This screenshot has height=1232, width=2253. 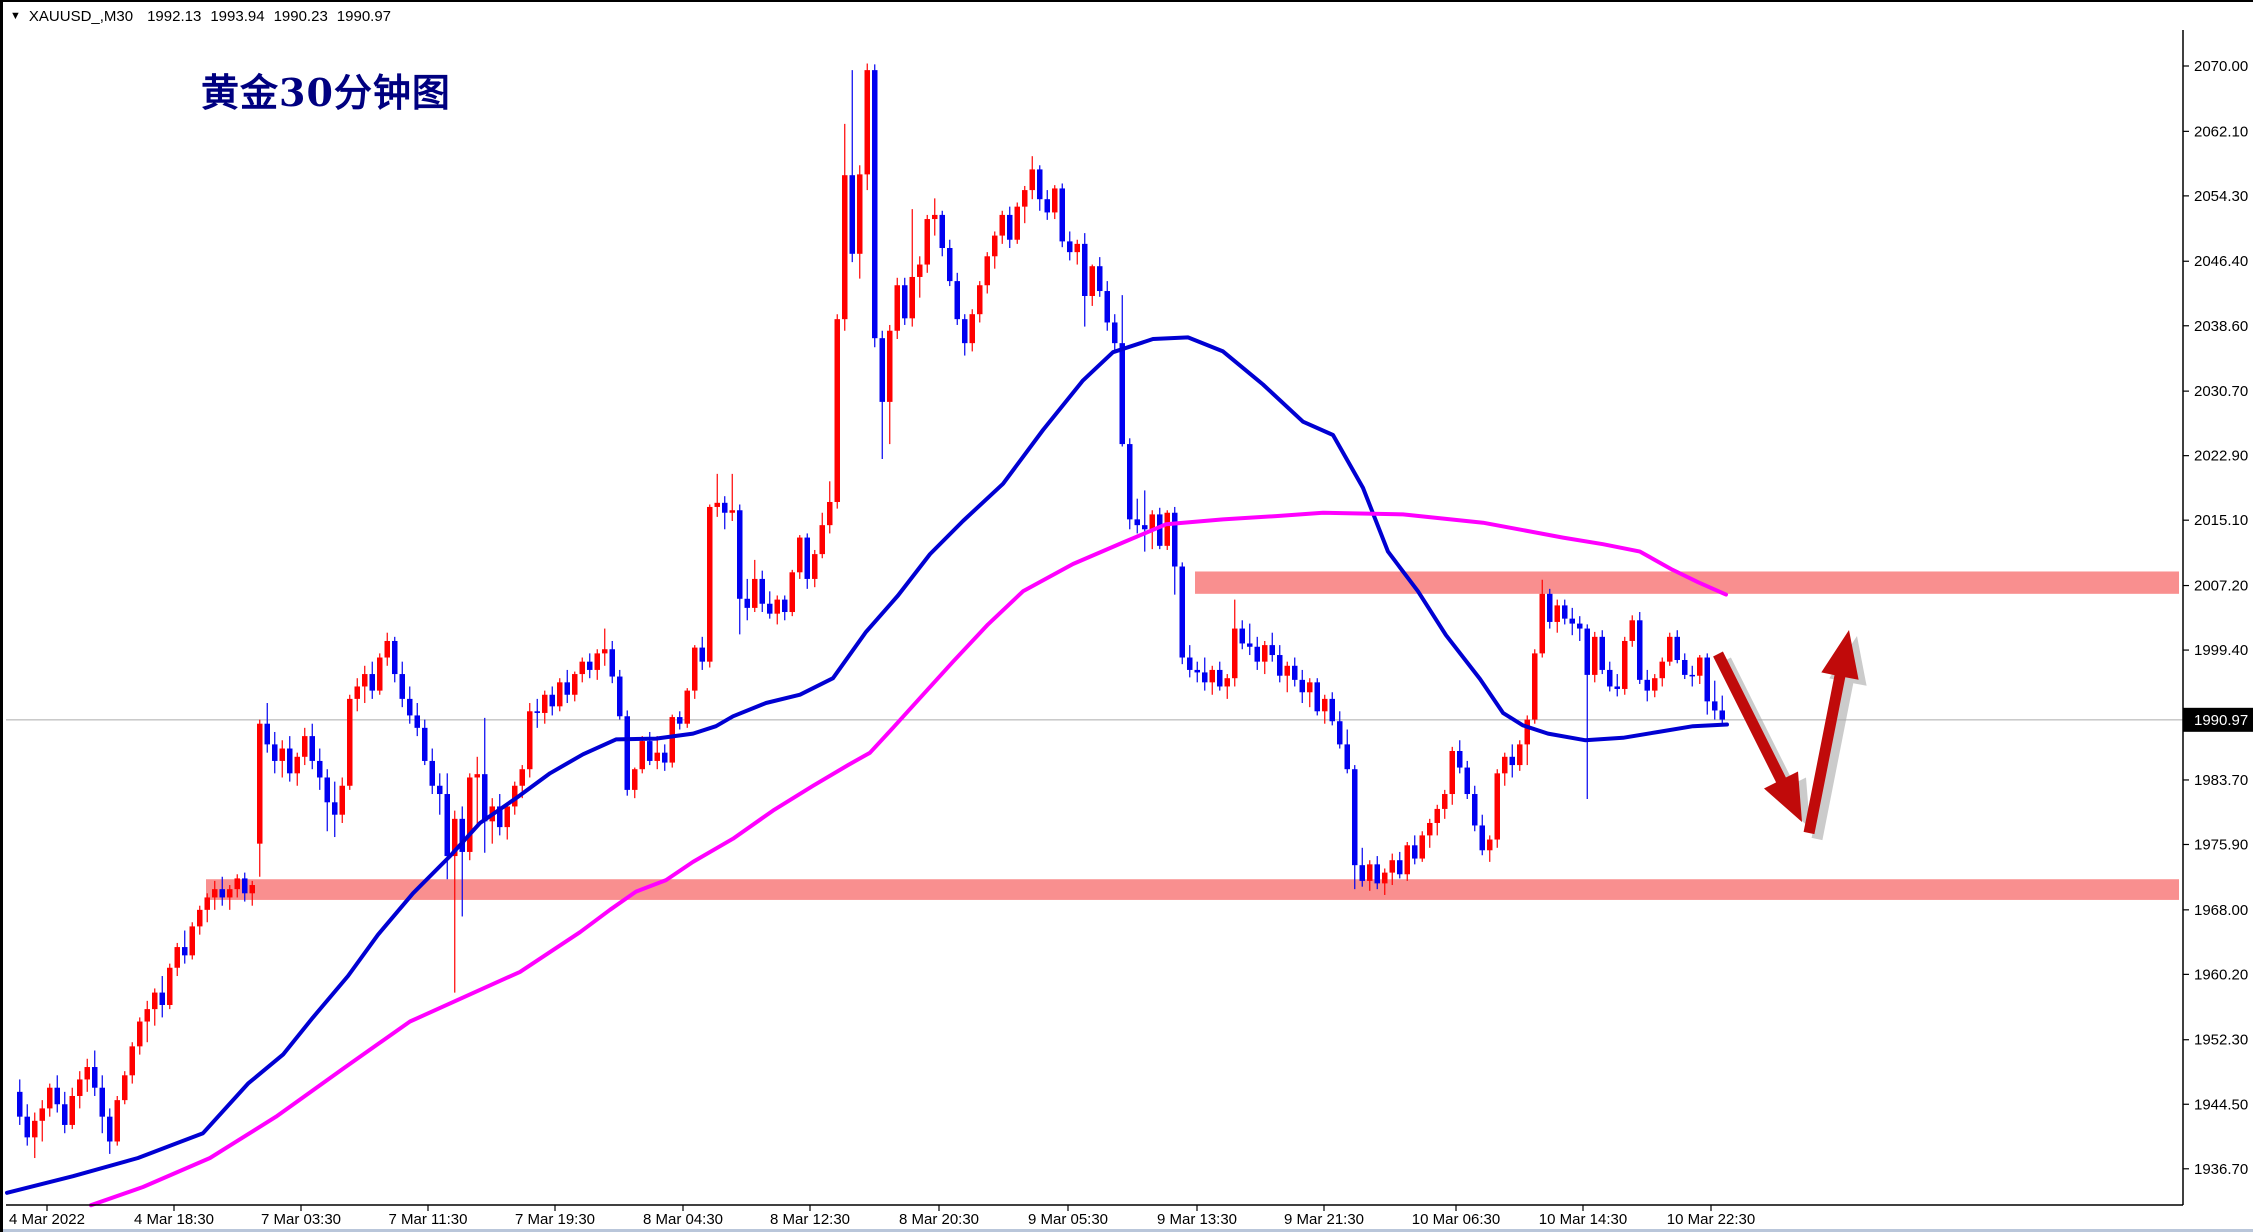 What do you see at coordinates (1711, 1219) in the screenshot?
I see `time-axis-label: 10 Mar 22:30` at bounding box center [1711, 1219].